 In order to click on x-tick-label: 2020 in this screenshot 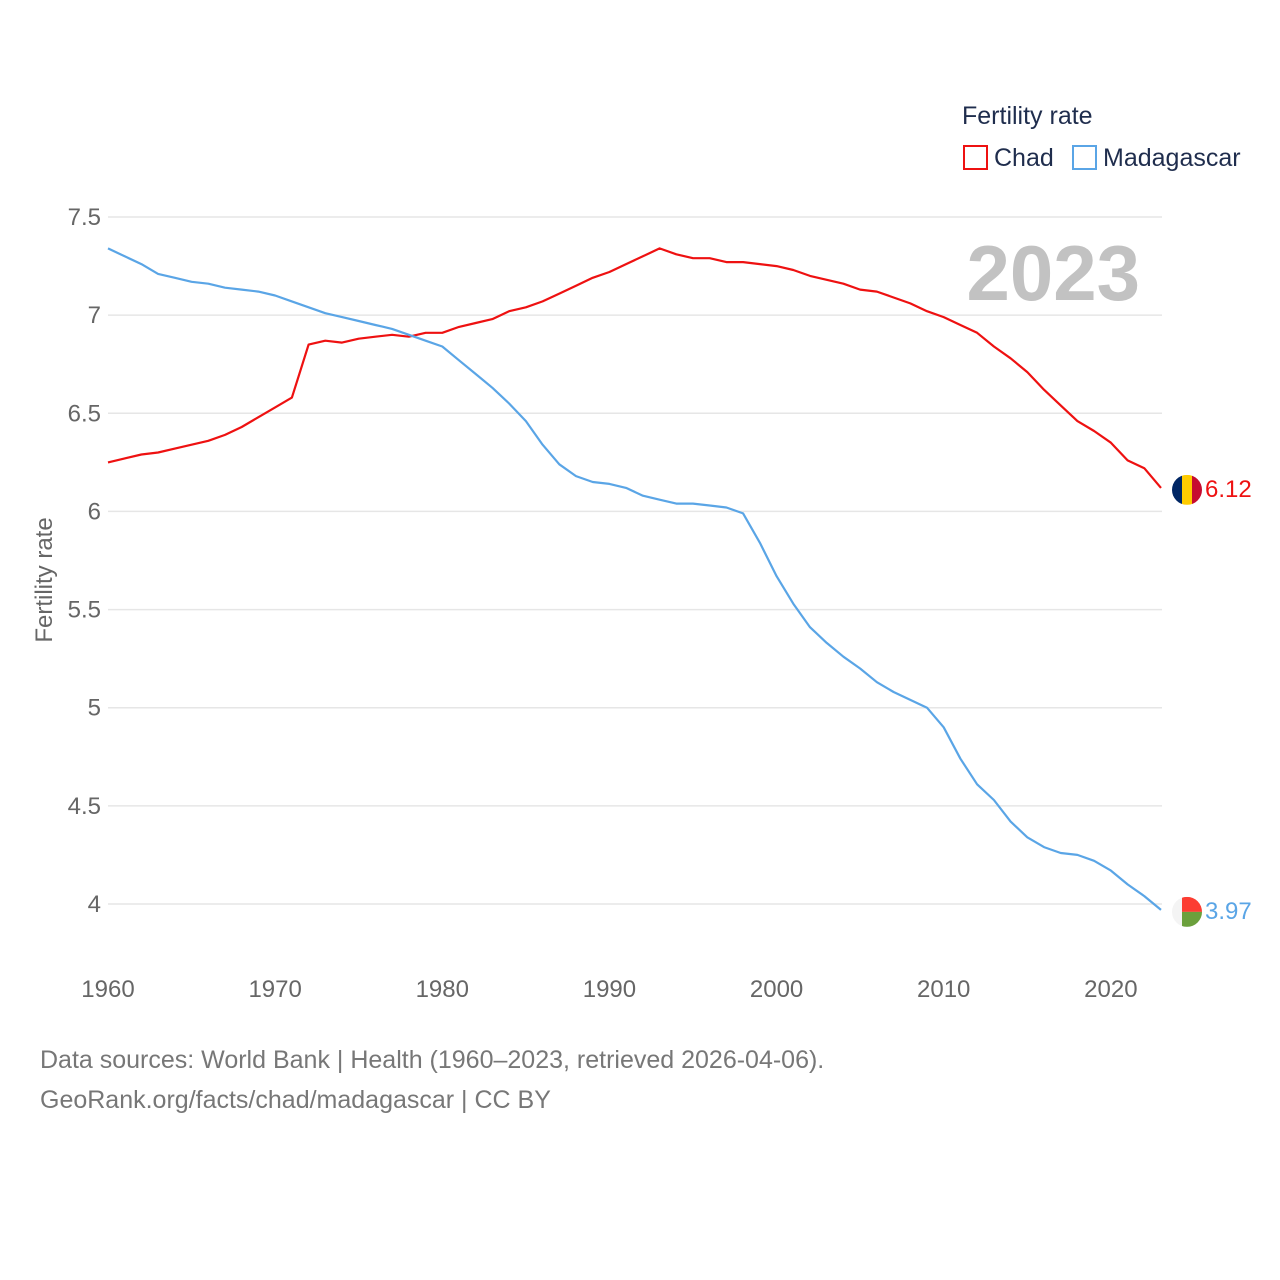, I will do `click(1110, 989)`.